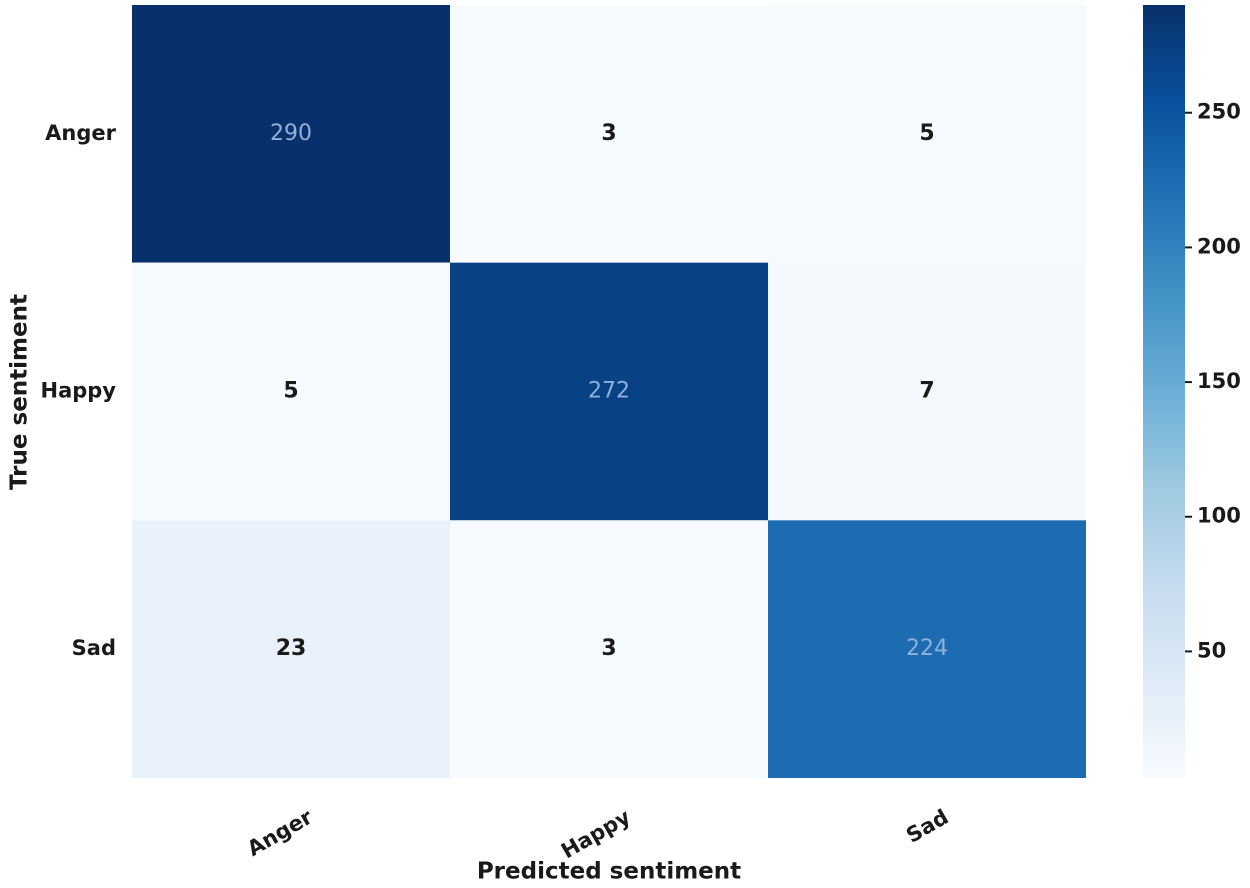 Image resolution: width=1250 pixels, height=888 pixels. Describe the element at coordinates (280, 832) in the screenshot. I see `x-tick-label: Anger` at that location.